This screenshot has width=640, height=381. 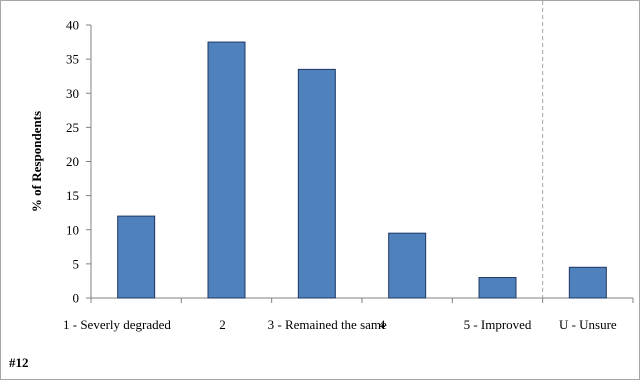 I want to click on y-tick-label: 10, so click(x=72, y=229).